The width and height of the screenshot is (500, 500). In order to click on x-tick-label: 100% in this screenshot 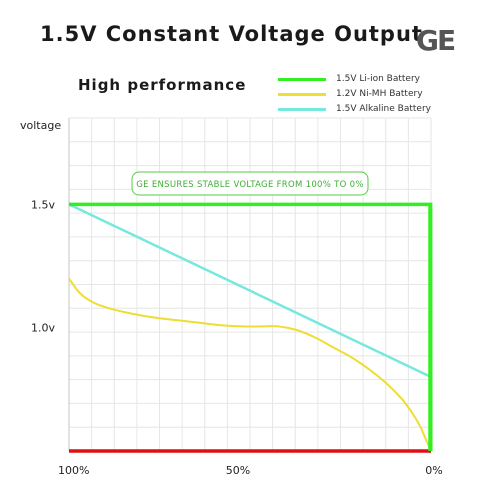, I will do `click(73, 470)`.